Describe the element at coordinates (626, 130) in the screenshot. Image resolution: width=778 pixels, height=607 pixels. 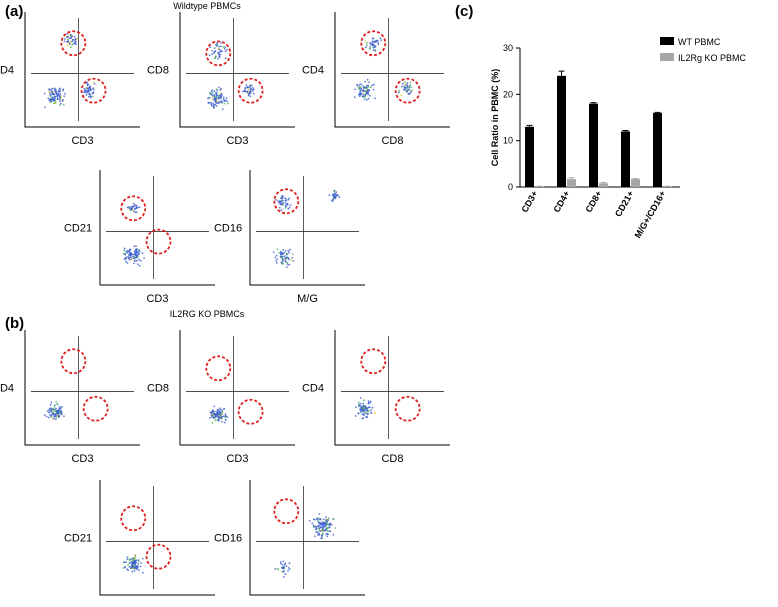
I see `error-bar` at that location.